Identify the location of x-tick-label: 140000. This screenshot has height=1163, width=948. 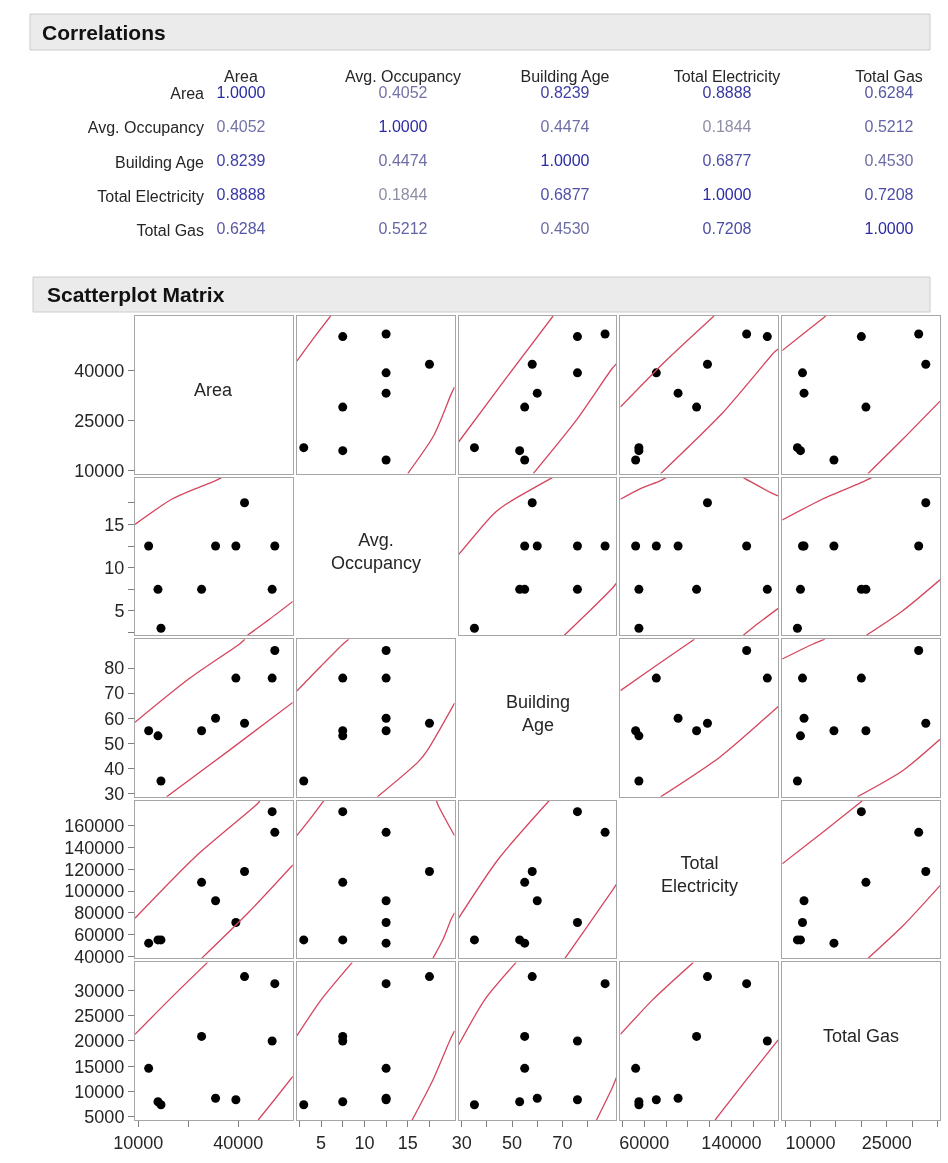
(731, 1142).